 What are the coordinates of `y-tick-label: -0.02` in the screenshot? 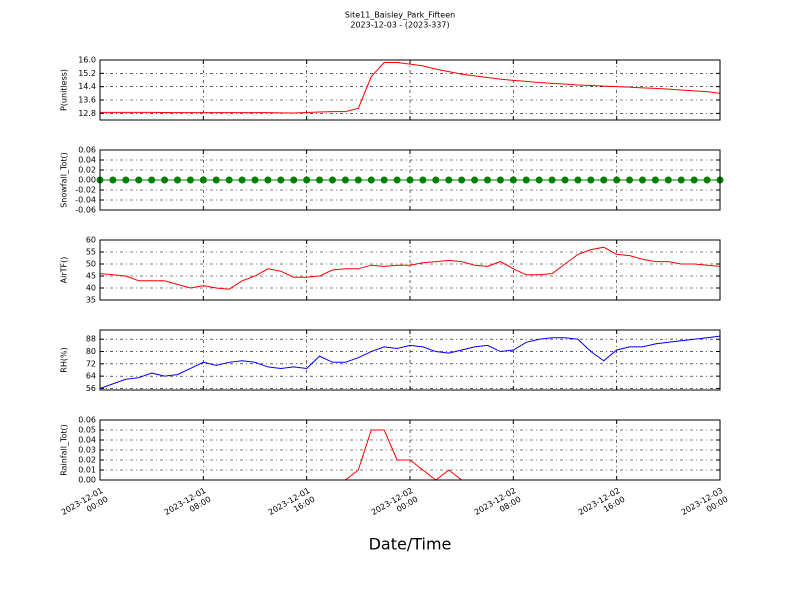 It's located at (85, 190).